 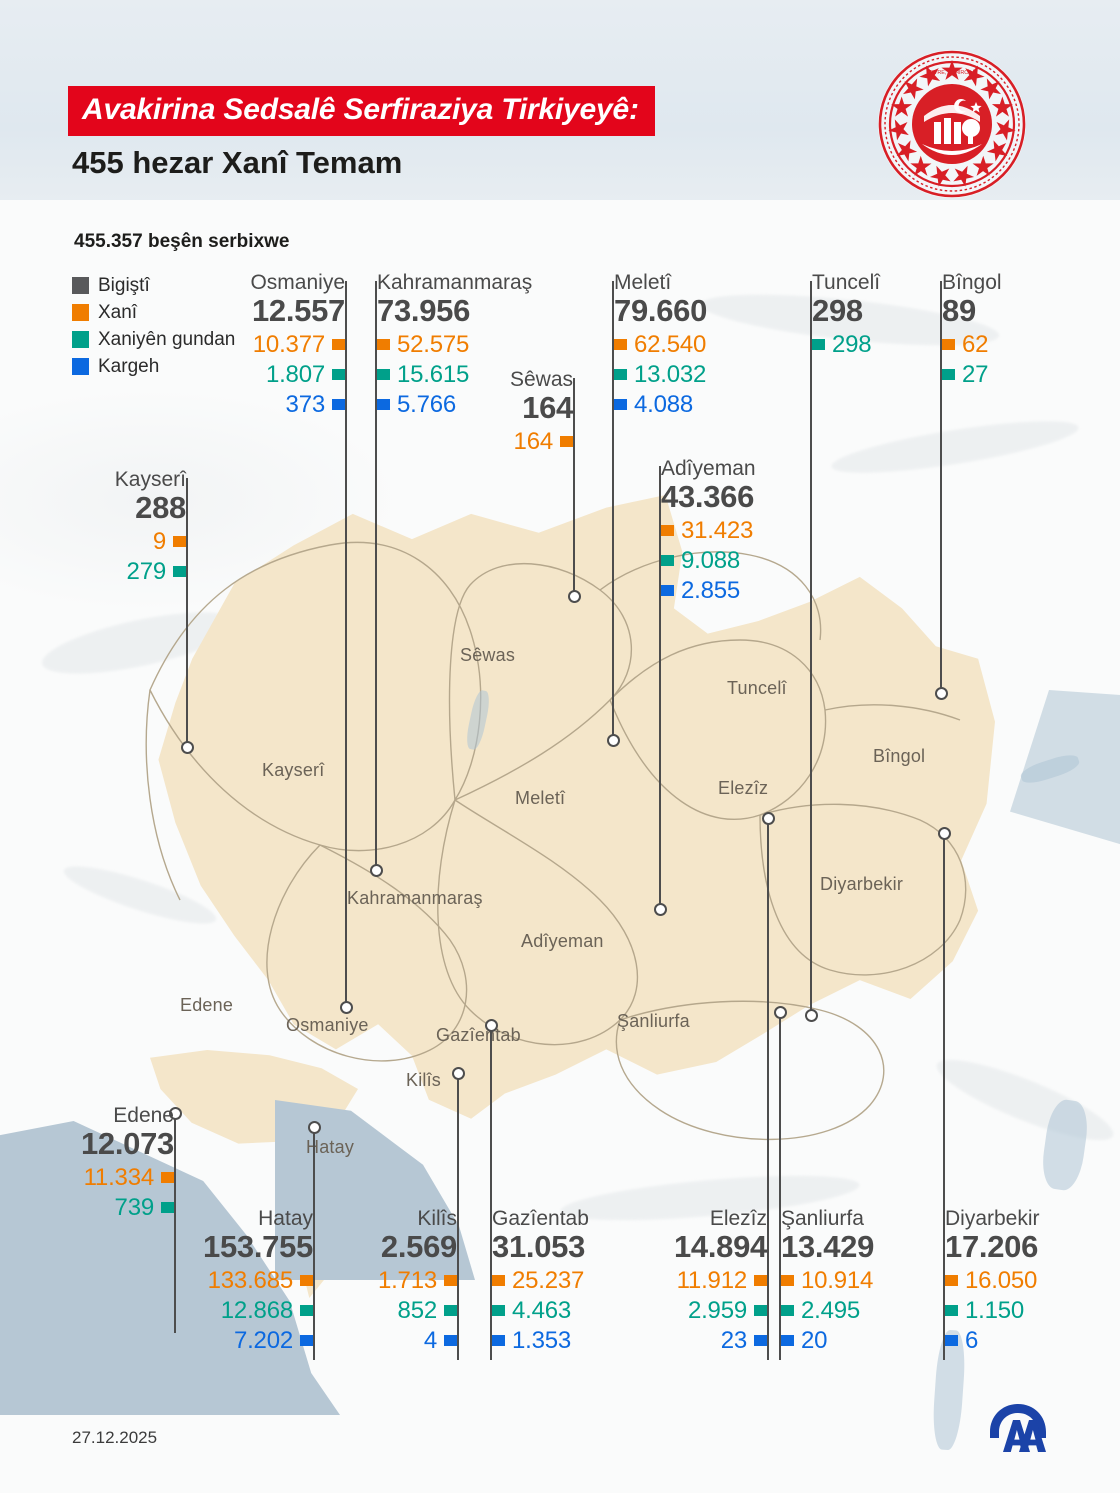 I want to click on leader-line-diyarbekir, so click(x=944, y=1096).